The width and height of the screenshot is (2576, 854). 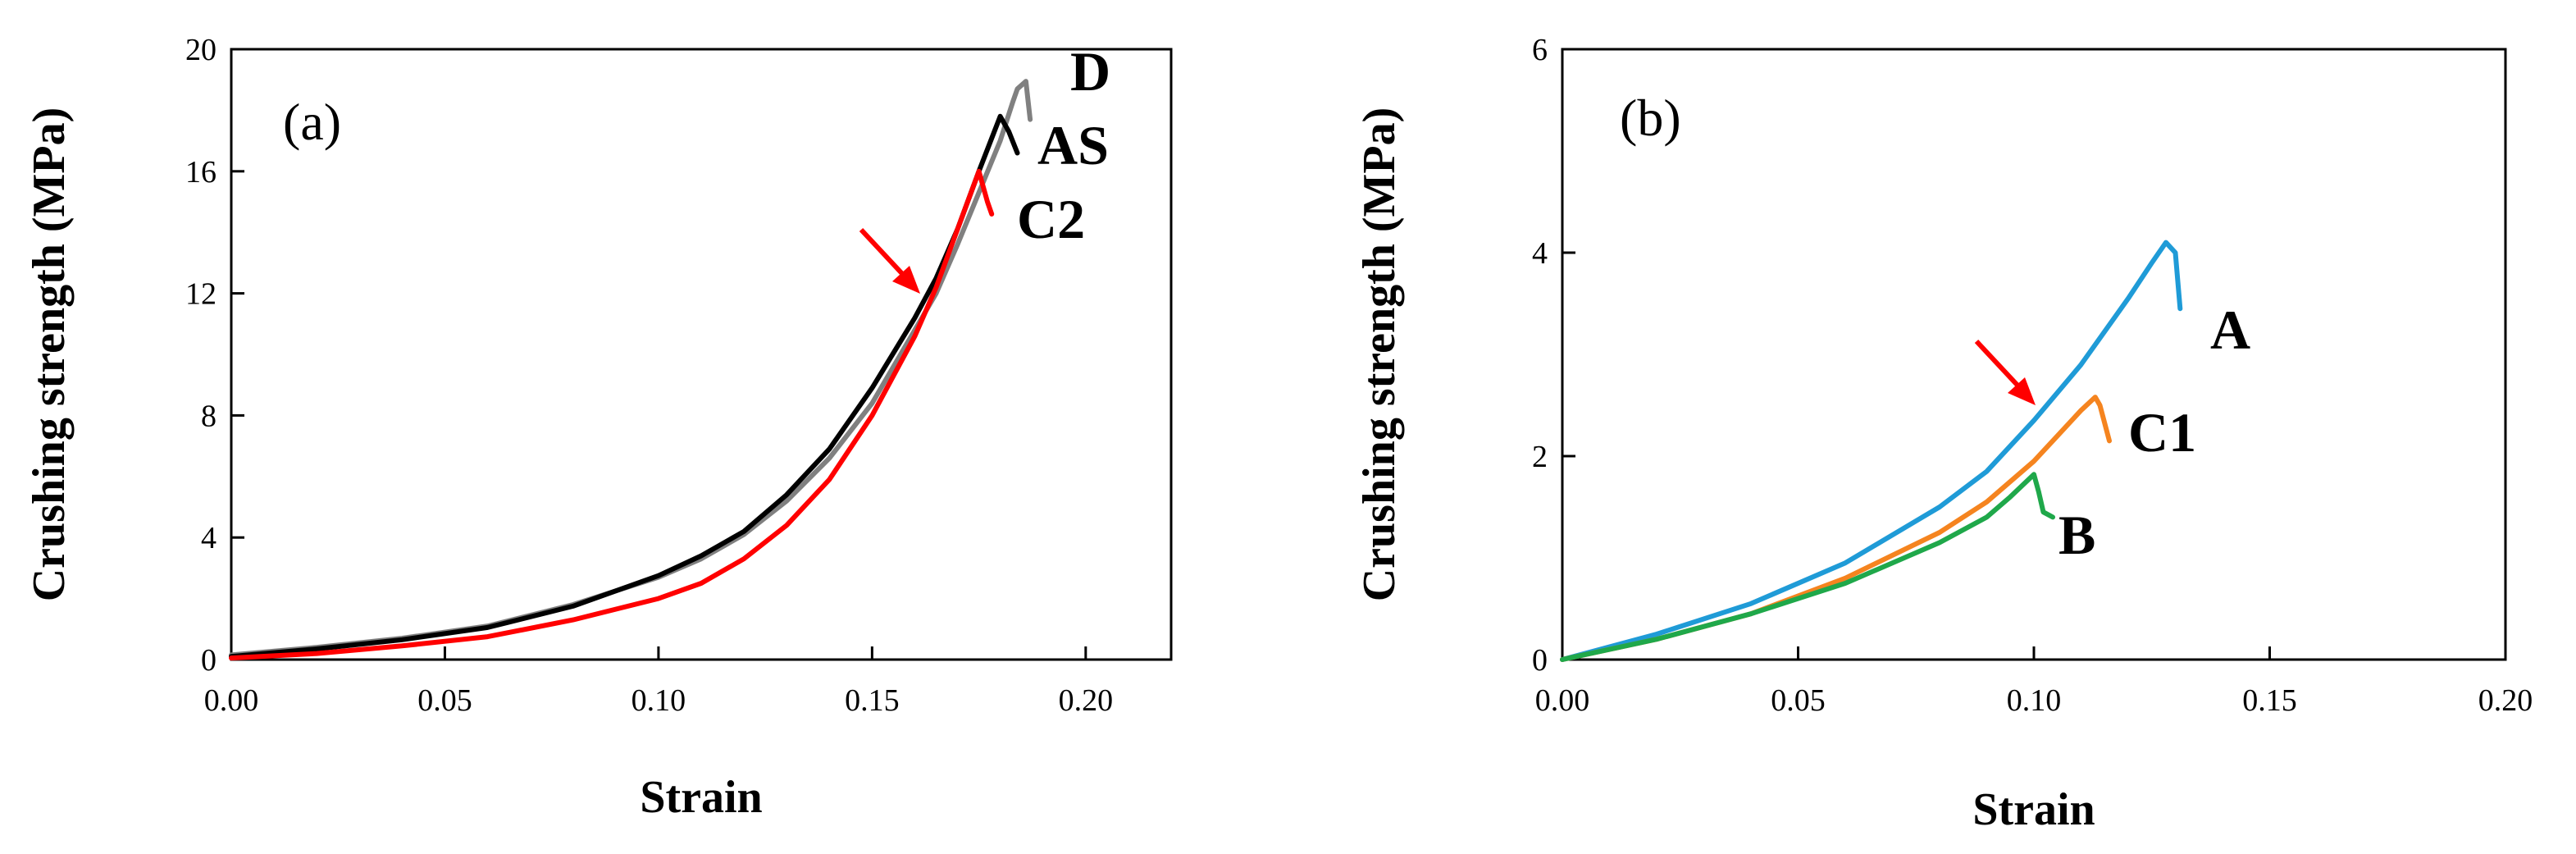 I want to click on y-tick-label: 12, so click(x=201, y=294).